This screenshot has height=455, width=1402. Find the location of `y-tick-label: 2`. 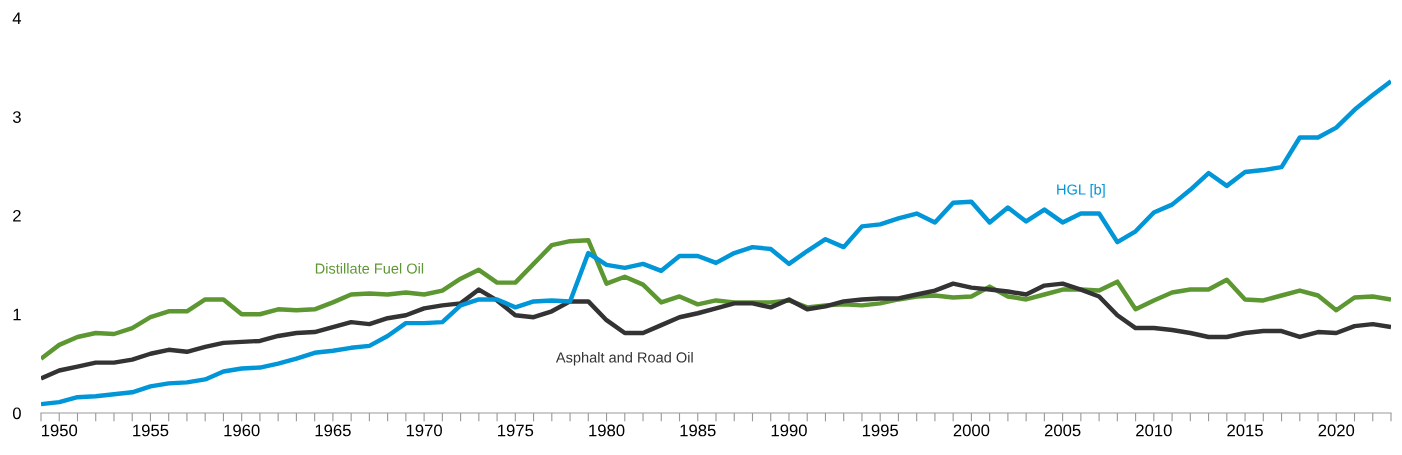

y-tick-label: 2 is located at coordinates (17, 215).